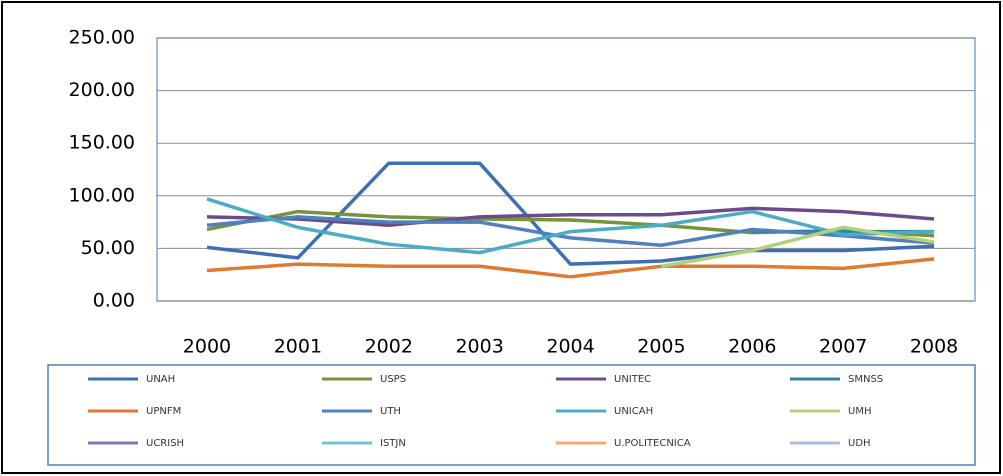 This screenshot has height=476, width=1003. I want to click on legend-label: UCRISH, so click(165, 443).